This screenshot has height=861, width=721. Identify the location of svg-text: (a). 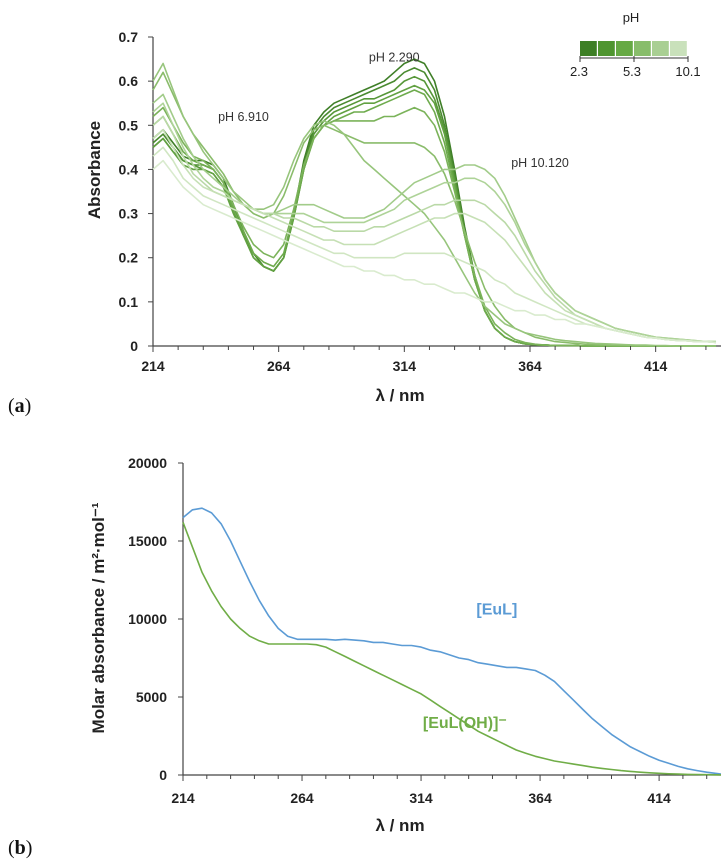
(19, 406).